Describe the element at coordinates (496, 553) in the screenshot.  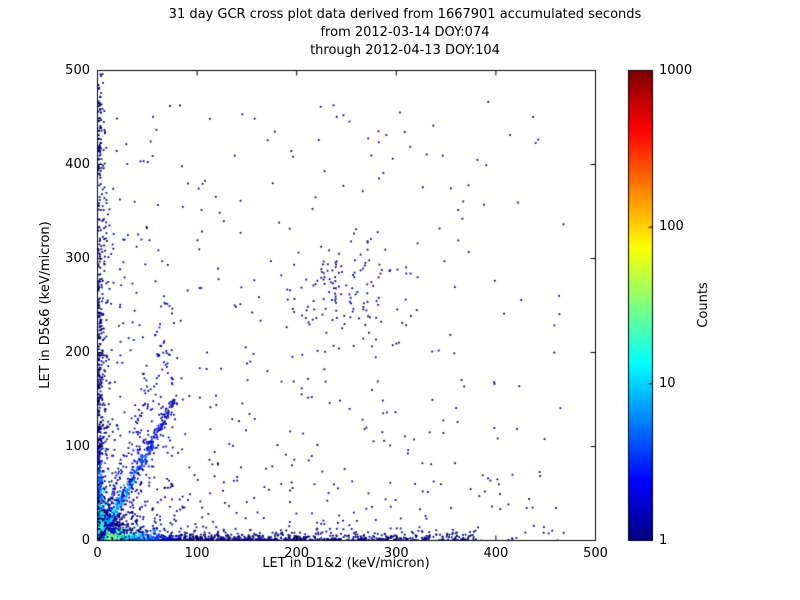
I see `x-tick-label: 400` at that location.